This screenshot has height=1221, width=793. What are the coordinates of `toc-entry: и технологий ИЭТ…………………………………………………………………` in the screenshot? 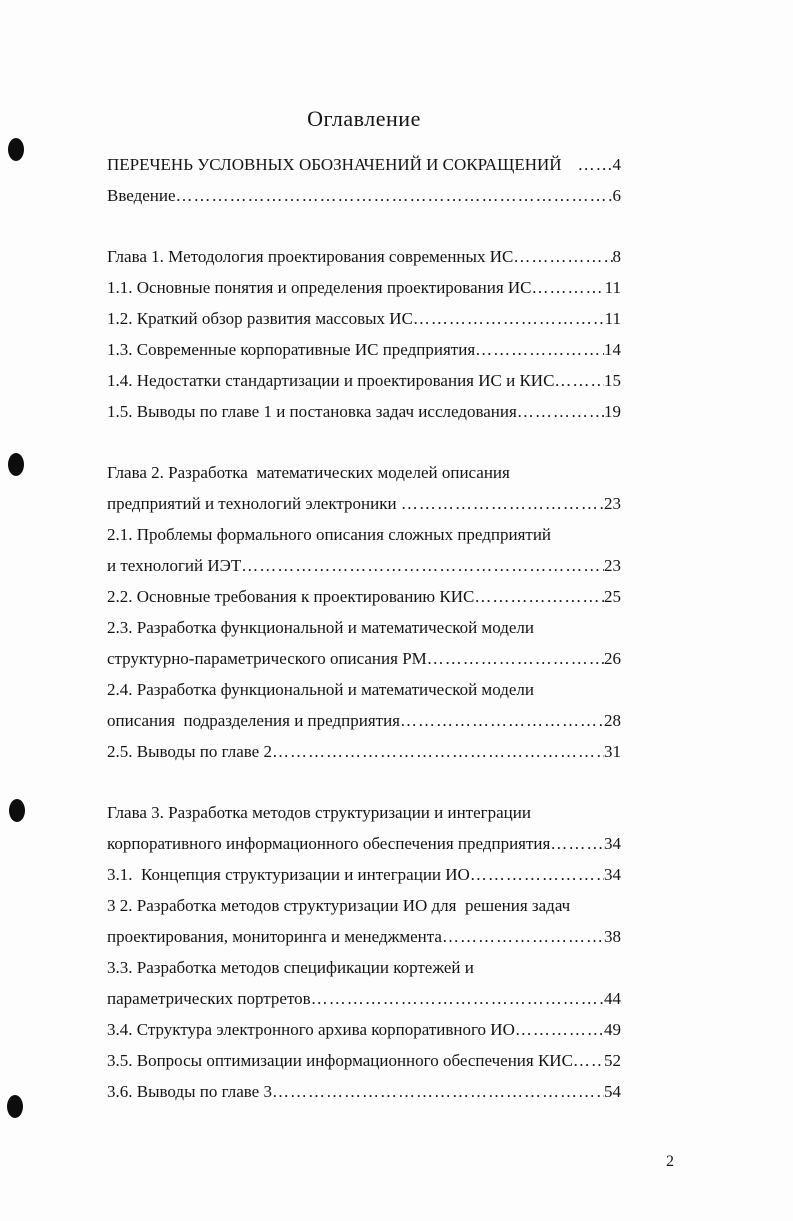 It's located at (364, 565).